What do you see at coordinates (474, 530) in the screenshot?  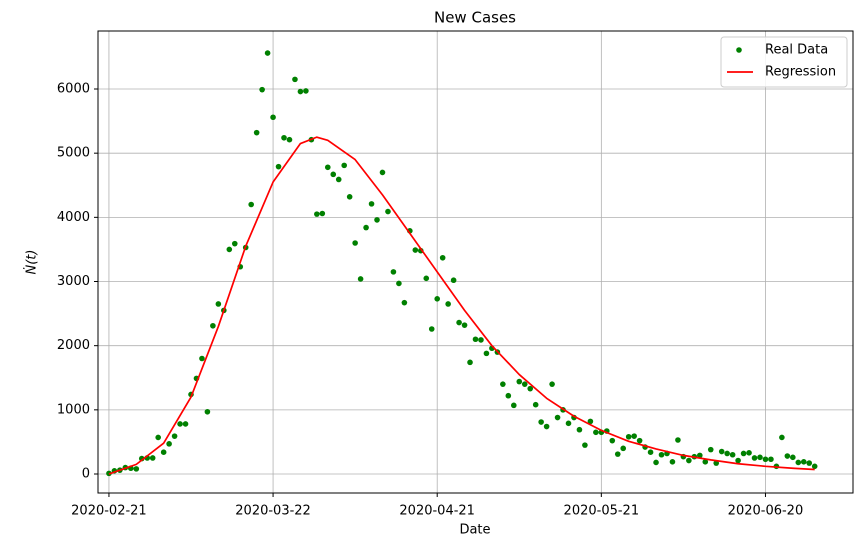 I see `x-axis-label: Date` at bounding box center [474, 530].